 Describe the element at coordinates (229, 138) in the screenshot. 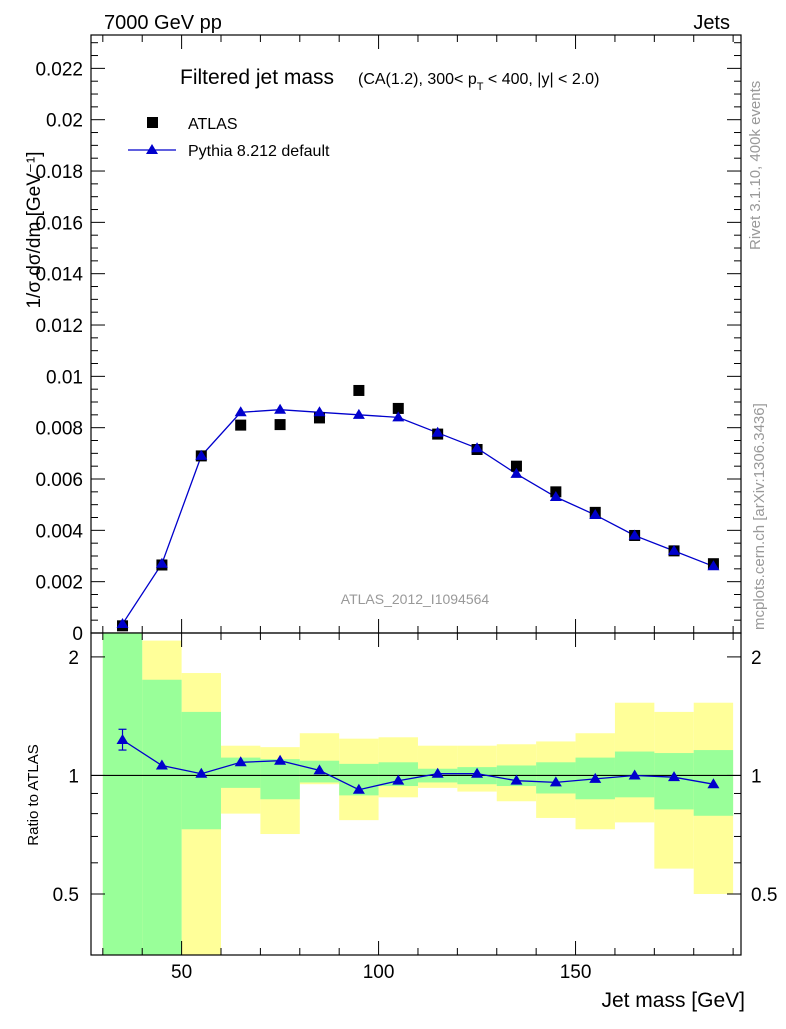

I see `legend: ATLAS Pythia 8.212 default` at that location.